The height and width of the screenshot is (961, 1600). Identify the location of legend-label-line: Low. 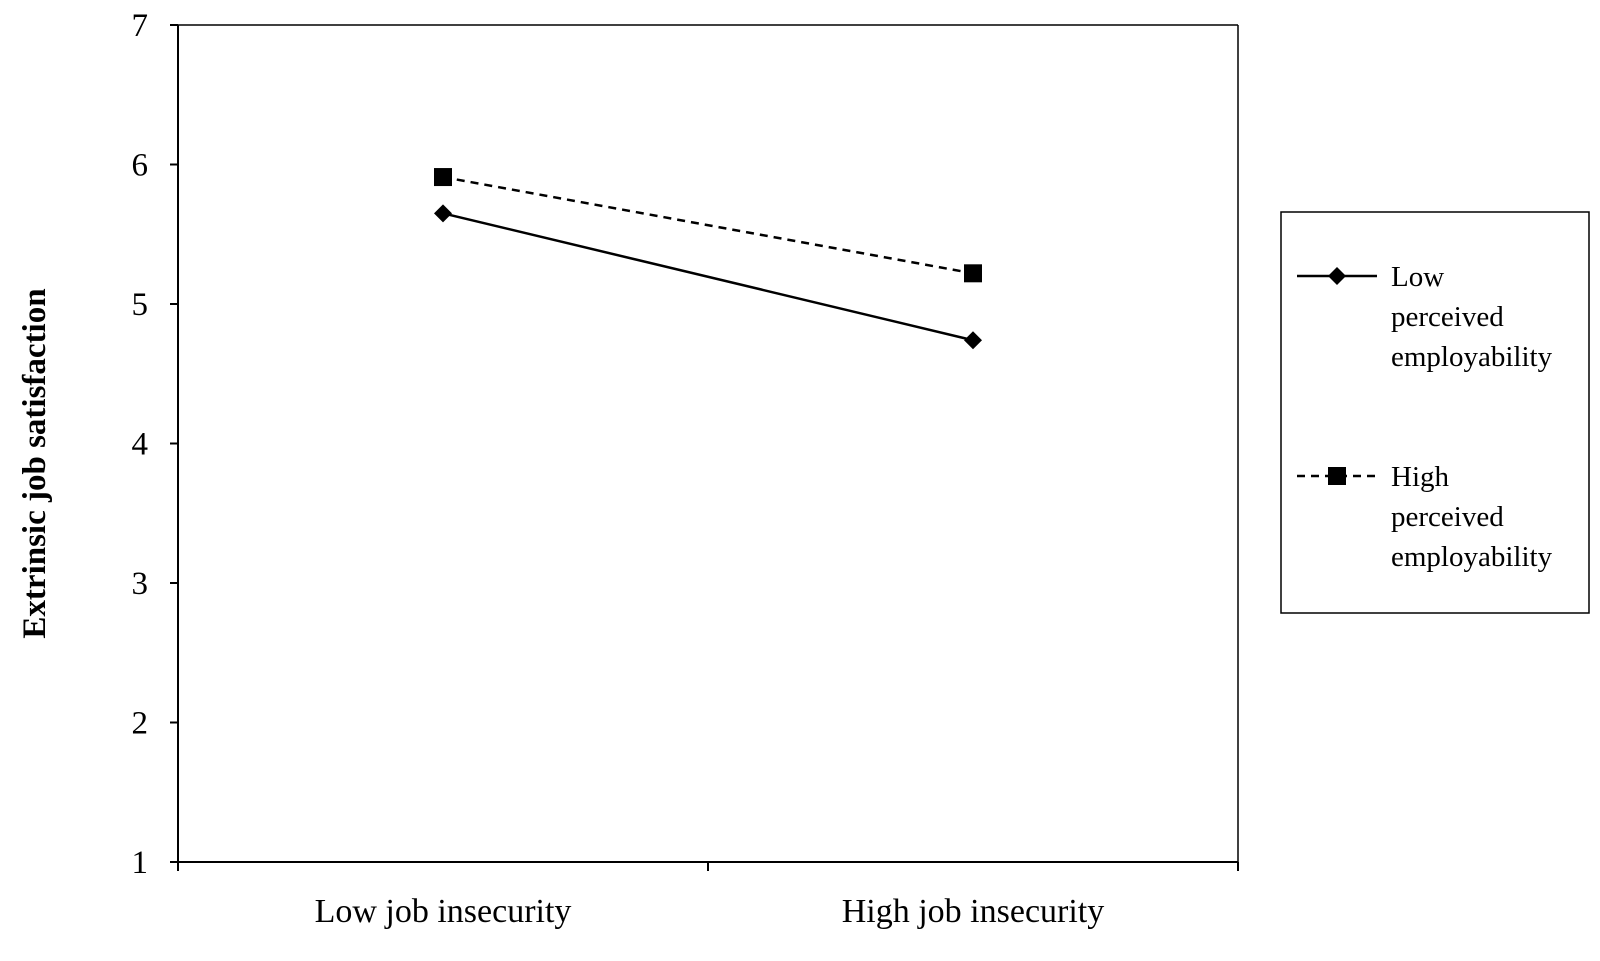
(1417, 277).